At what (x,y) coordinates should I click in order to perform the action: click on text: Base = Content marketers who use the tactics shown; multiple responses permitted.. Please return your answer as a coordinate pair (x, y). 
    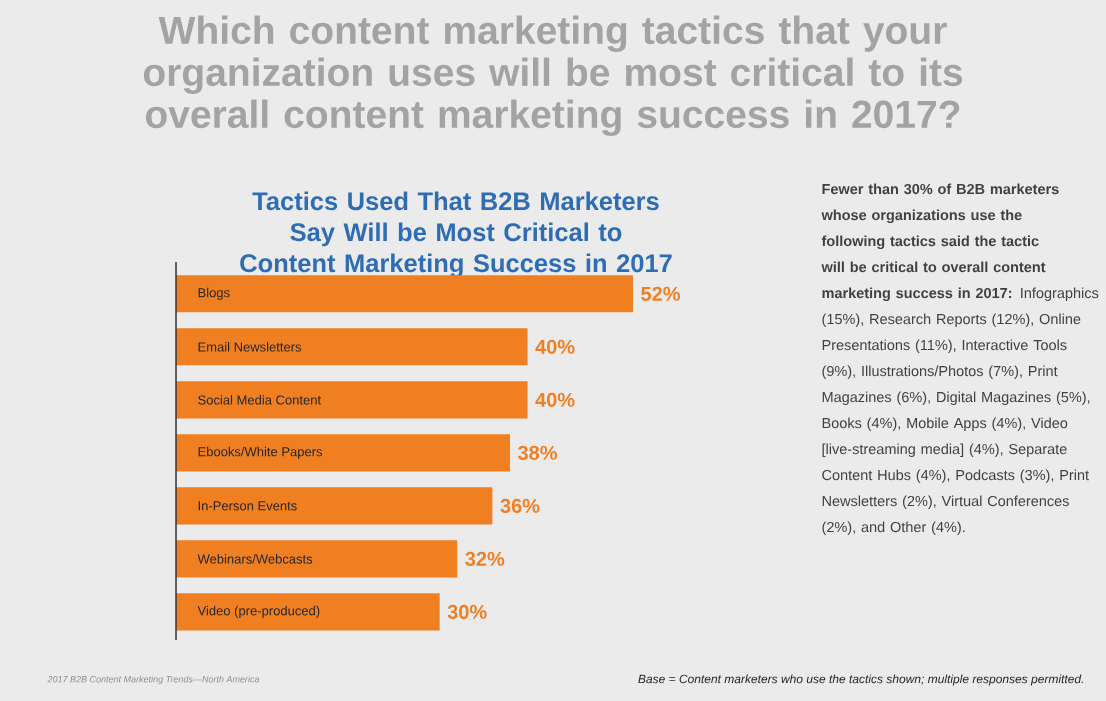
    Looking at the image, I should click on (860, 680).